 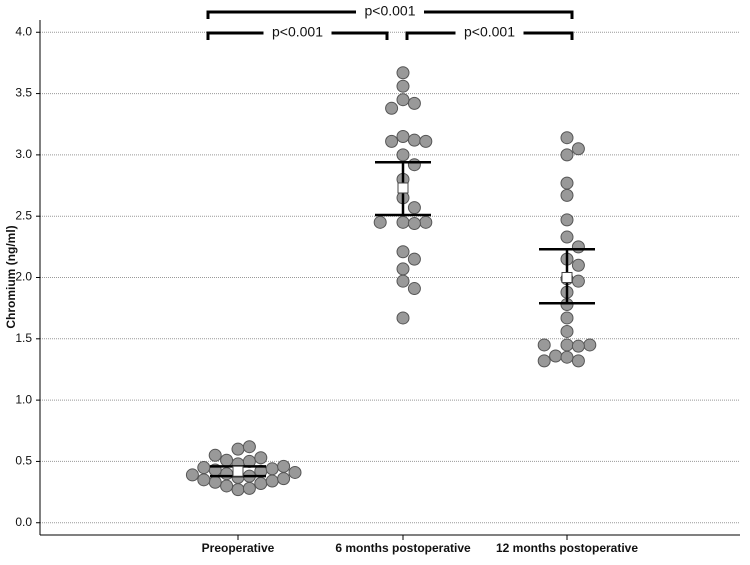 What do you see at coordinates (23, 93) in the screenshot?
I see `y-tick-label: 3.5` at bounding box center [23, 93].